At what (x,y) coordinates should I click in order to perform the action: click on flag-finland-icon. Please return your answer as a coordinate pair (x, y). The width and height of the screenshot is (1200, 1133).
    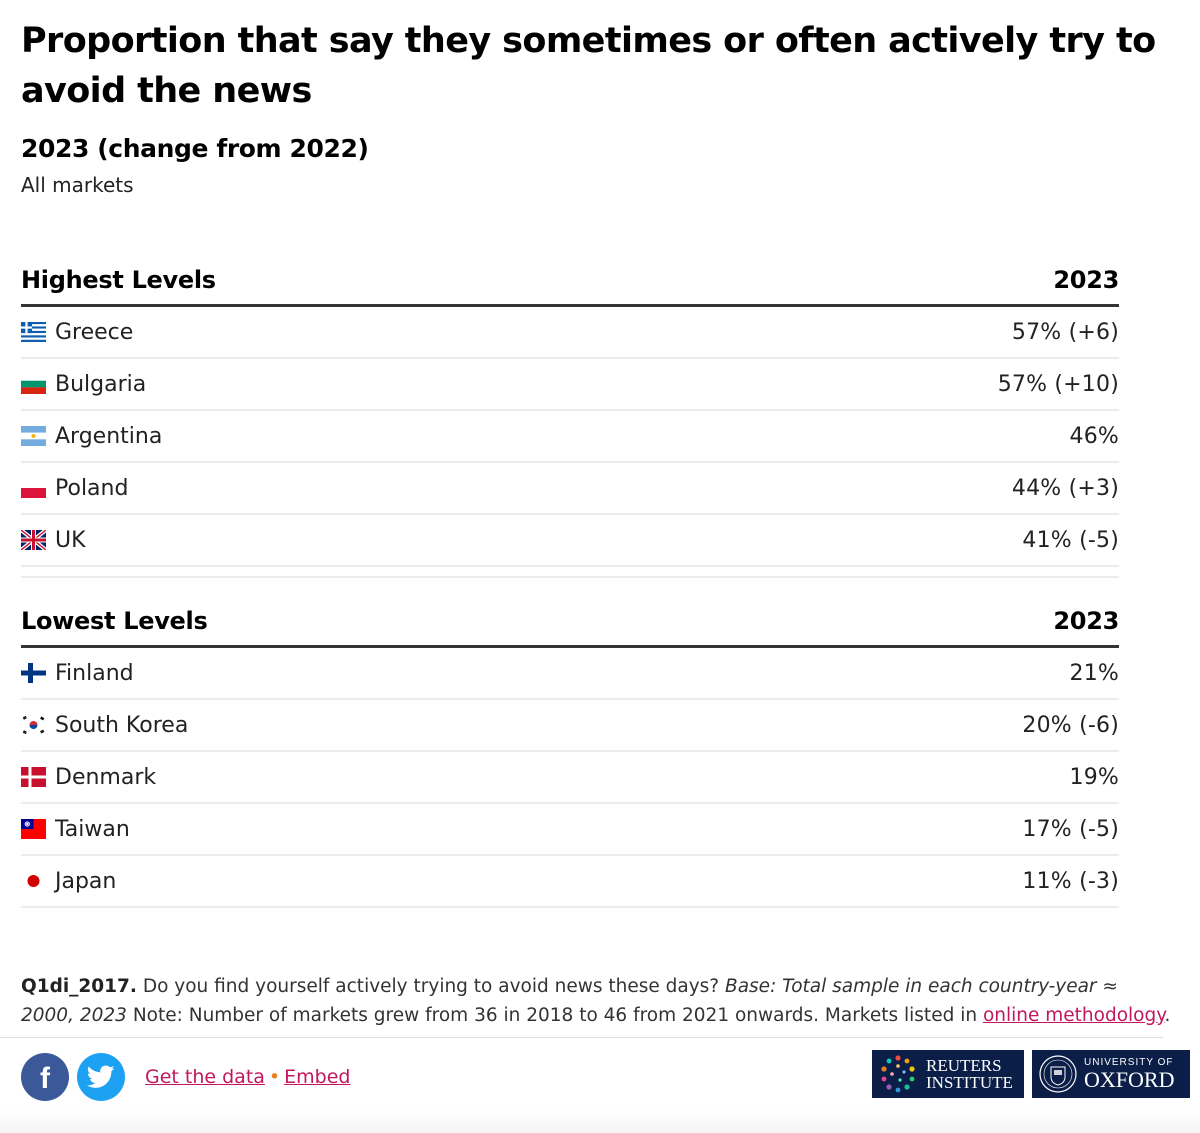
    Looking at the image, I should click on (33, 673).